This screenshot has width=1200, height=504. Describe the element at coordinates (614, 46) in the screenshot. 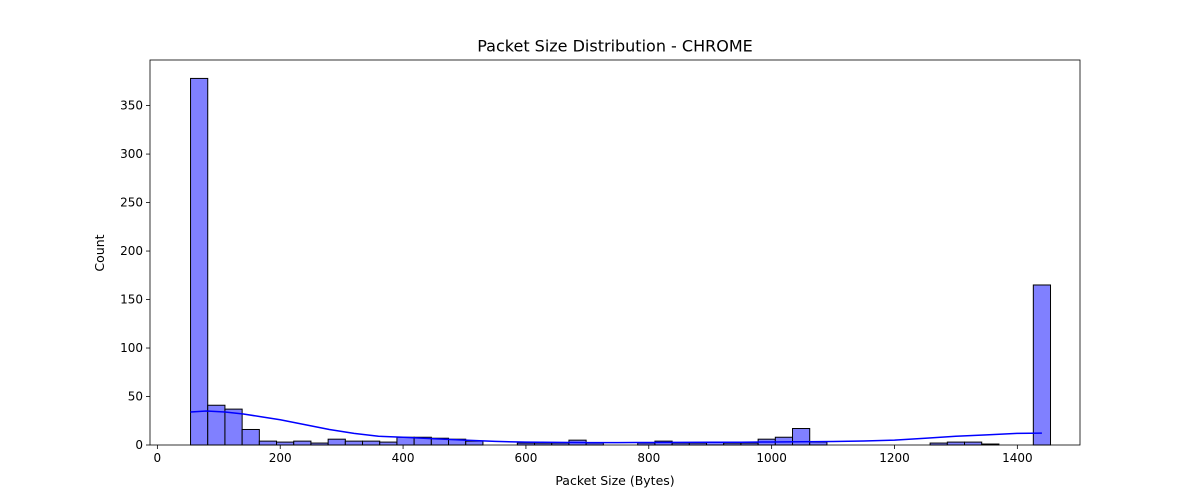

I see `chart-title: Packet Size Distribution - CHROME` at that location.